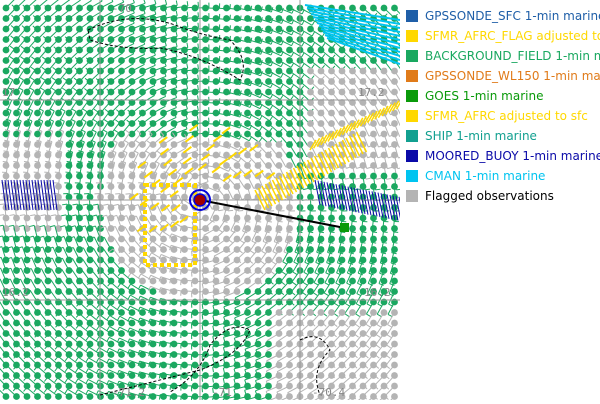 The width and height of the screenshot is (600, 404). Describe the element at coordinates (484, 96) in the screenshot. I see `legend-label: GOES 1-min marine` at that location.